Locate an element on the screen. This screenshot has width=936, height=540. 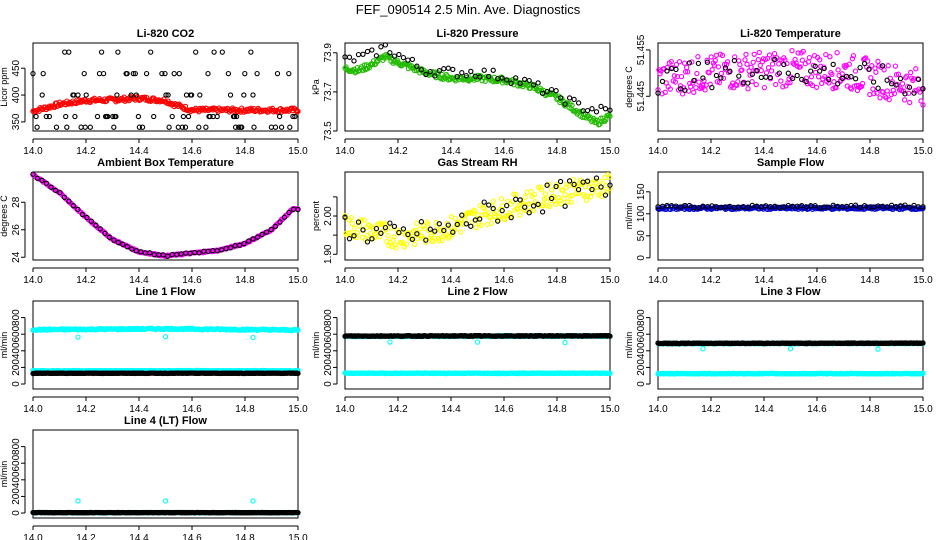
x-tick-label: 14.6 is located at coordinates (504, 151).